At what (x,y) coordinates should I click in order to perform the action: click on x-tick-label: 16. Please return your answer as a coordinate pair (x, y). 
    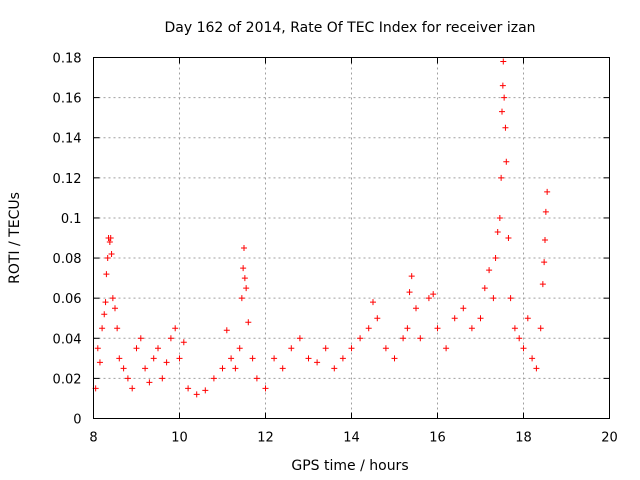
    Looking at the image, I should click on (437, 438).